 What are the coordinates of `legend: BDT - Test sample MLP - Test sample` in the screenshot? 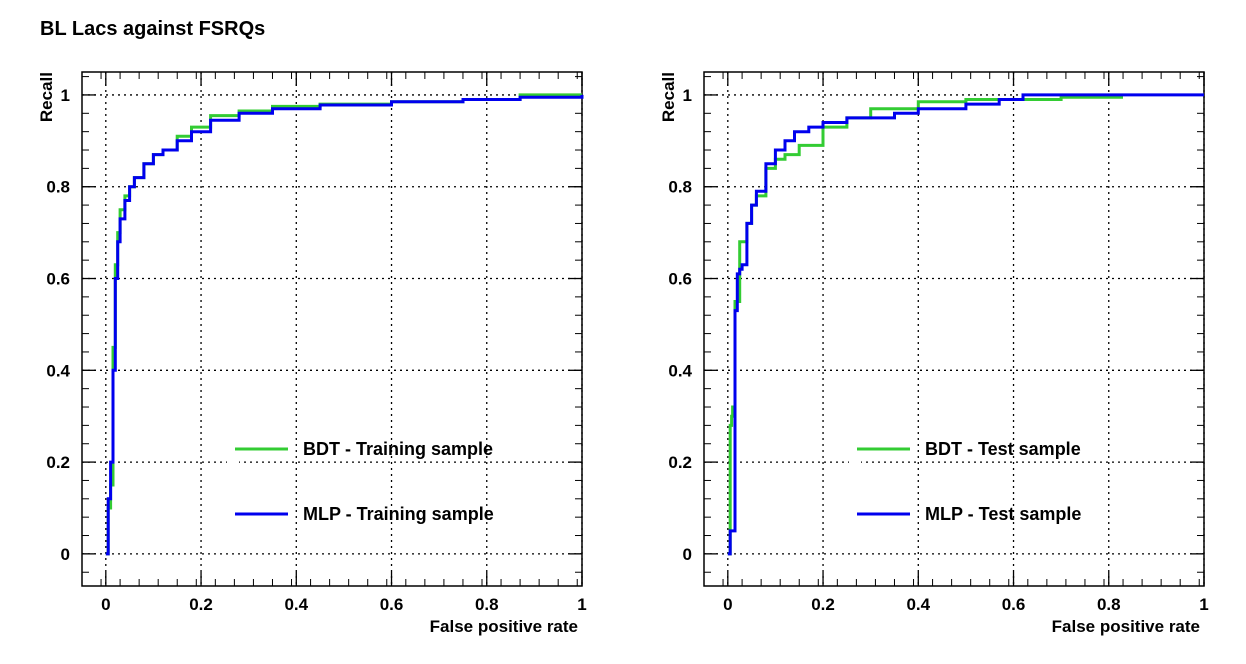 It's located at (965, 481).